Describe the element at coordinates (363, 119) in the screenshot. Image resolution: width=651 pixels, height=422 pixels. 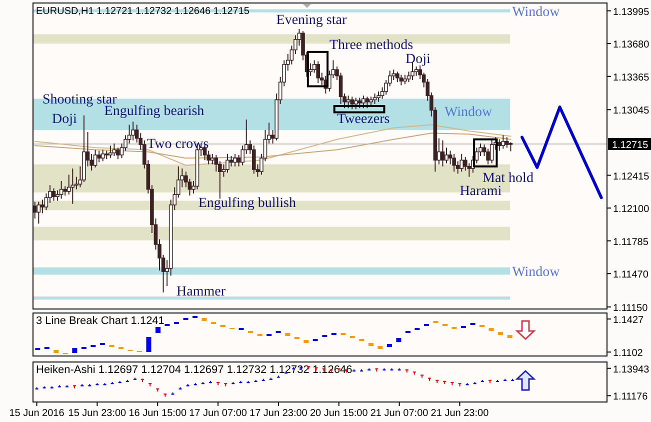
I see `annotation: Tweezers` at that location.